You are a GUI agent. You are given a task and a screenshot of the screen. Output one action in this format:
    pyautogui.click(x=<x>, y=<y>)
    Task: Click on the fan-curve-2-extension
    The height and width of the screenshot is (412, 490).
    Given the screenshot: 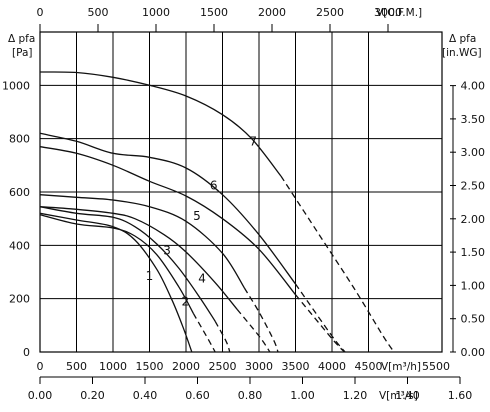 What is the action you would take?
    pyautogui.click(x=204, y=332)
    